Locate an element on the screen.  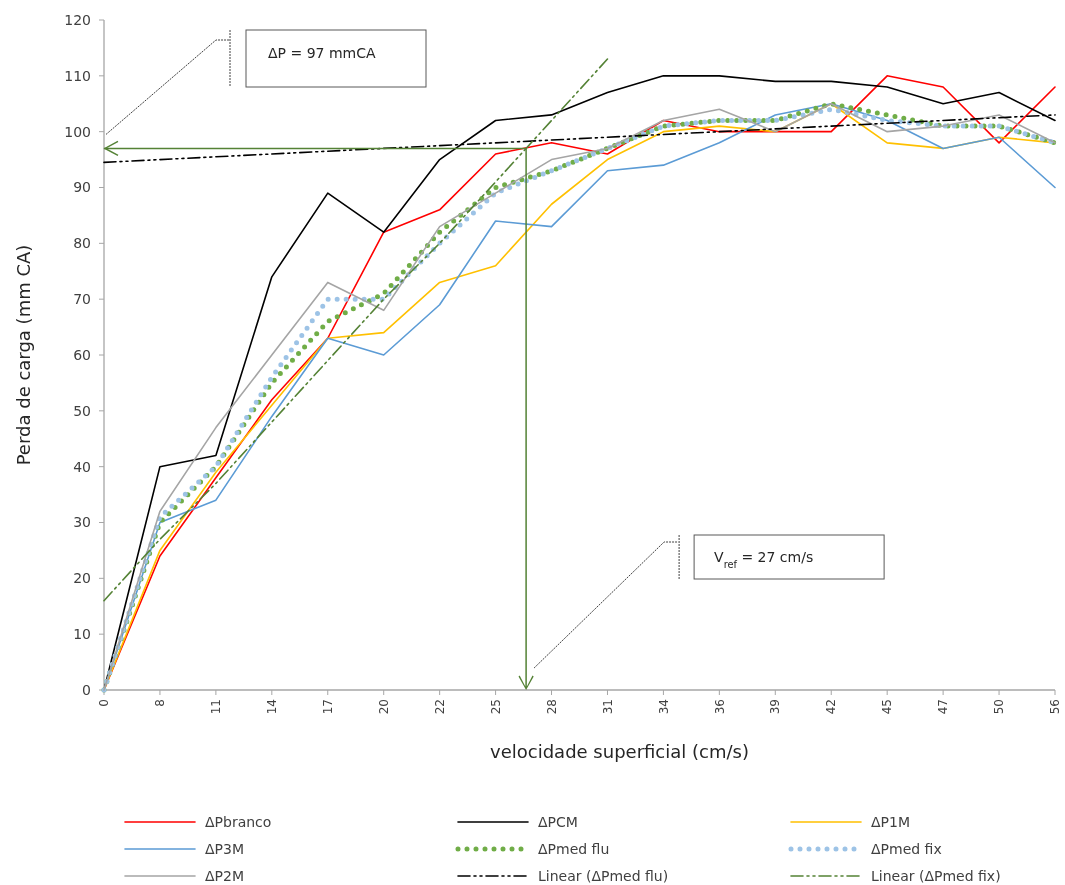
x-tick-label: 45 is located at coordinates (887, 707).